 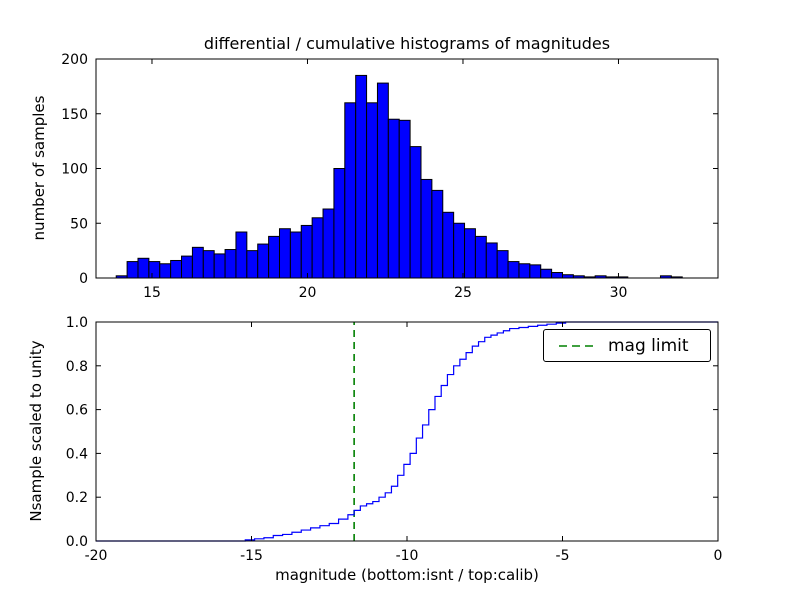 What do you see at coordinates (577, 345) in the screenshot?
I see `legend-dashed-line-icon` at bounding box center [577, 345].